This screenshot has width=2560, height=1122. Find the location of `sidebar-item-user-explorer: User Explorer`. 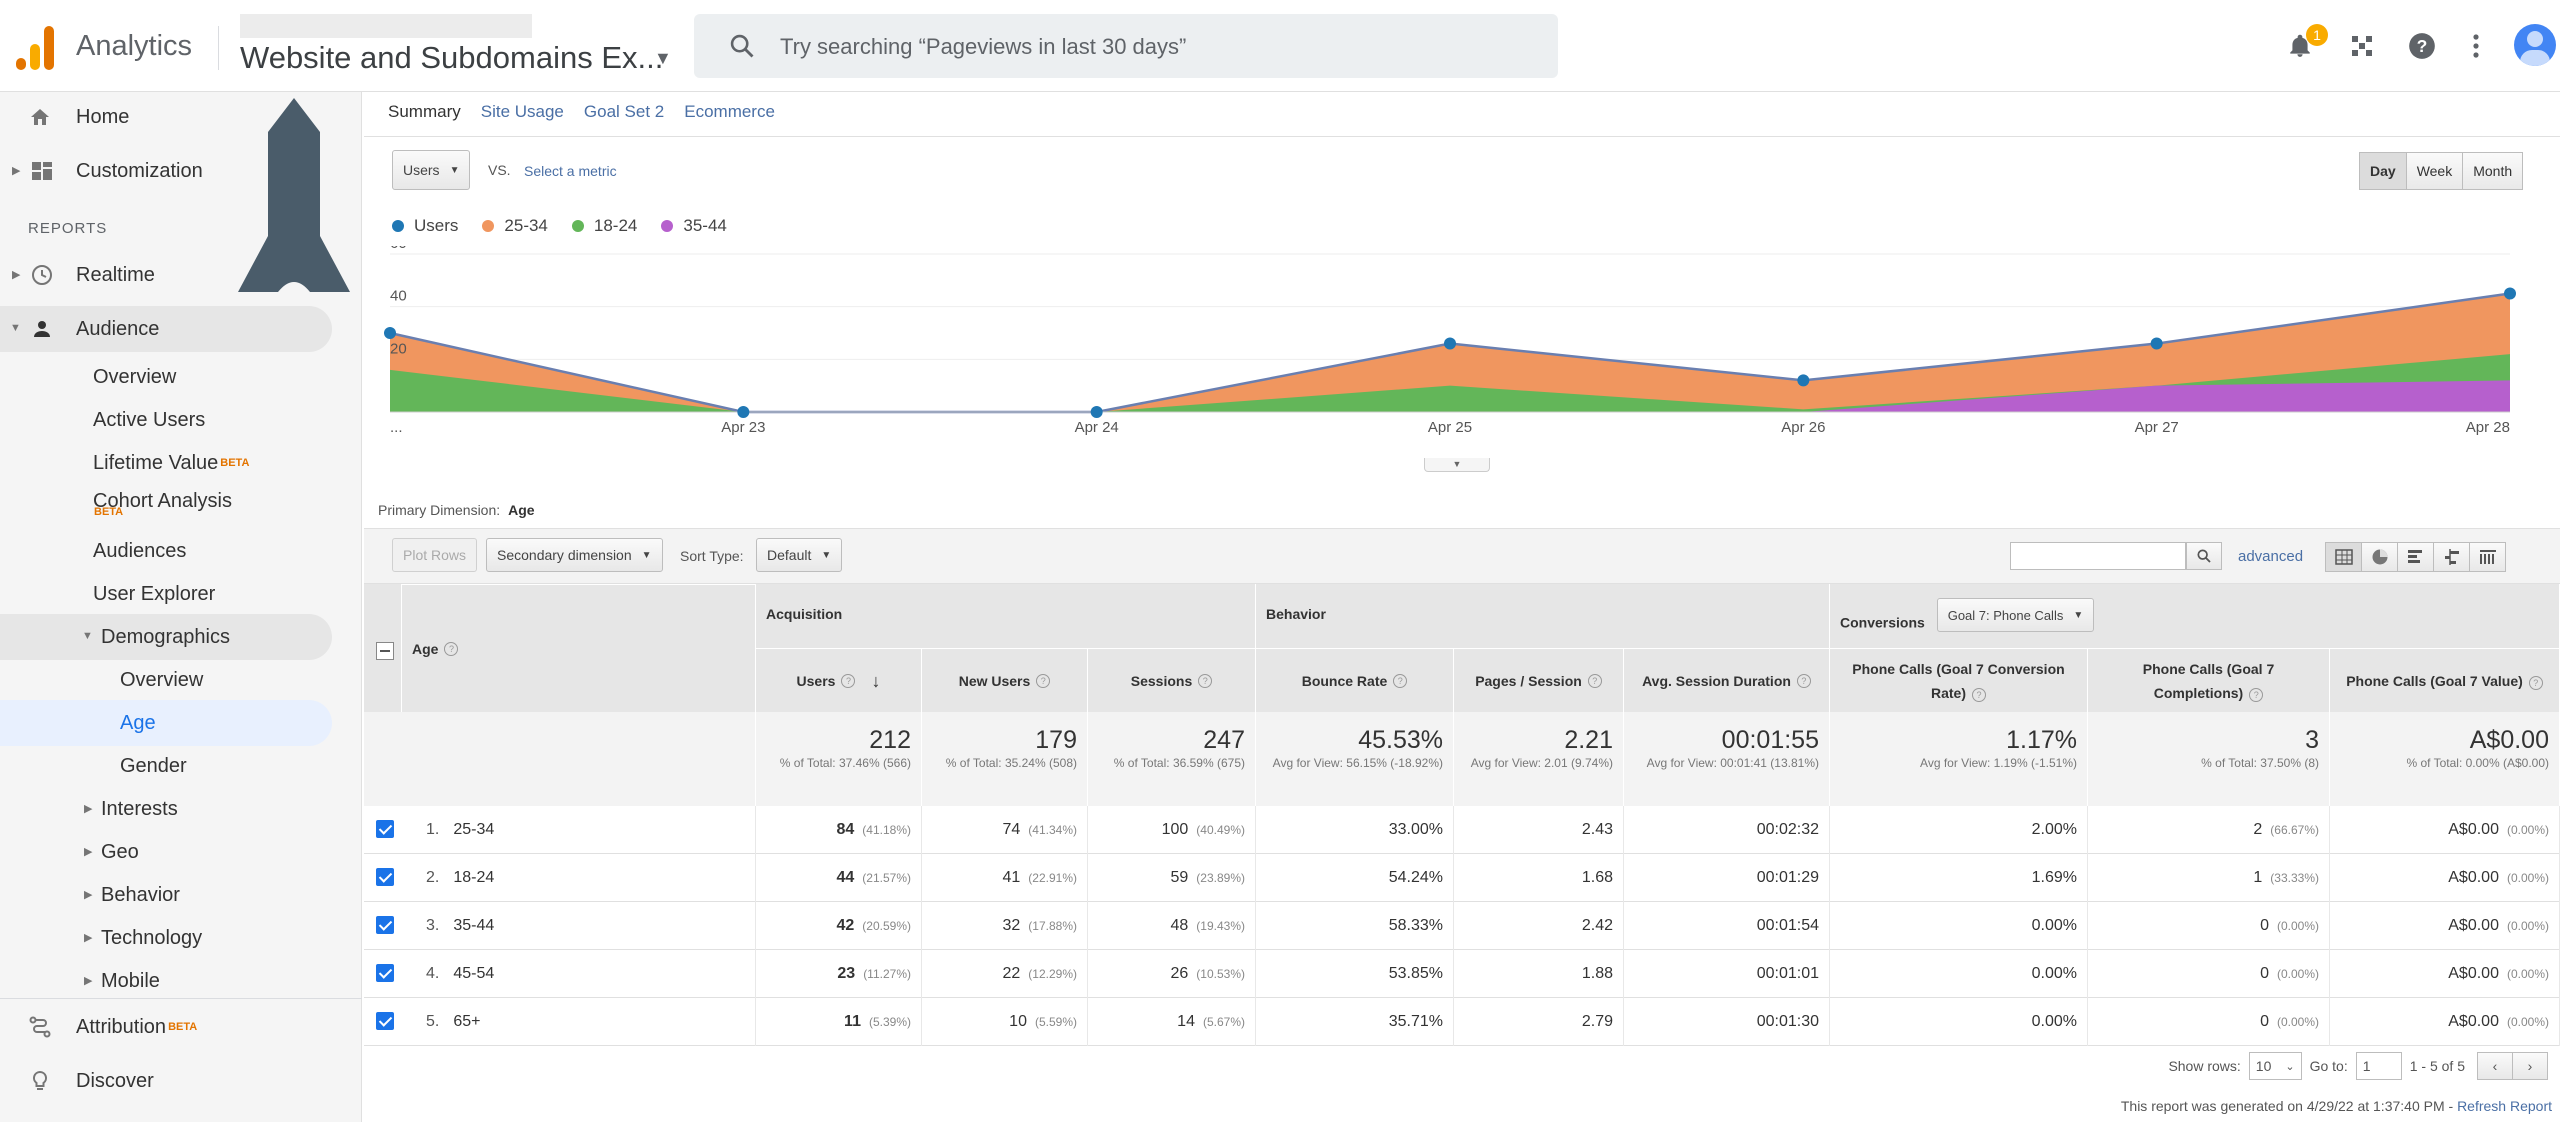

sidebar-item-user-explorer: User Explorer is located at coordinates (181, 594).